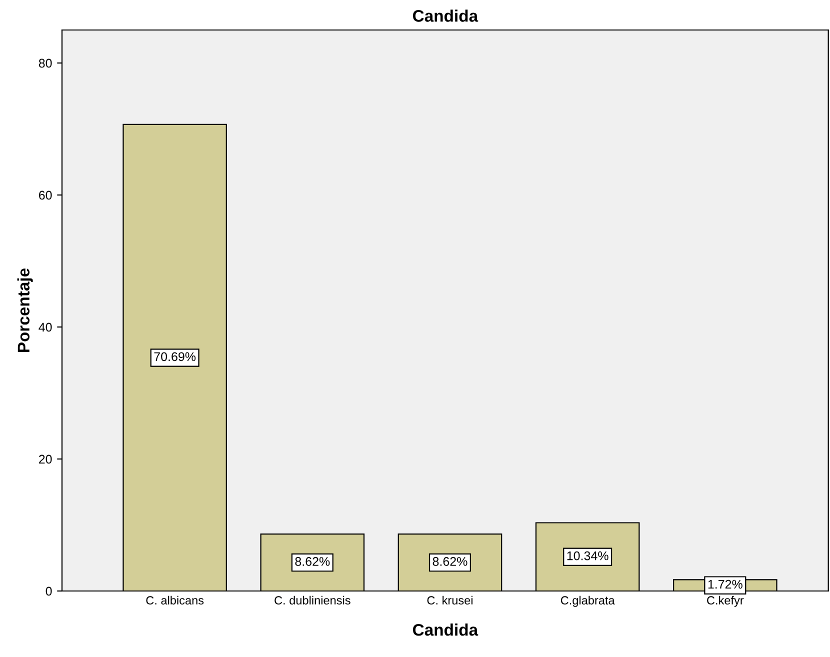 The width and height of the screenshot is (830, 657). I want to click on y-tick-label: 0, so click(49, 591).